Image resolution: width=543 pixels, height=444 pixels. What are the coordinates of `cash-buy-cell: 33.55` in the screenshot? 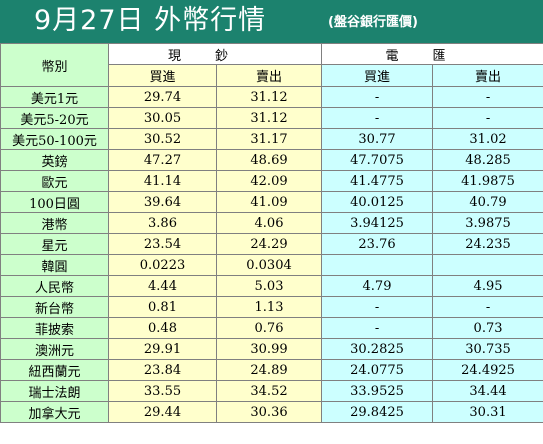 It's located at (162, 391).